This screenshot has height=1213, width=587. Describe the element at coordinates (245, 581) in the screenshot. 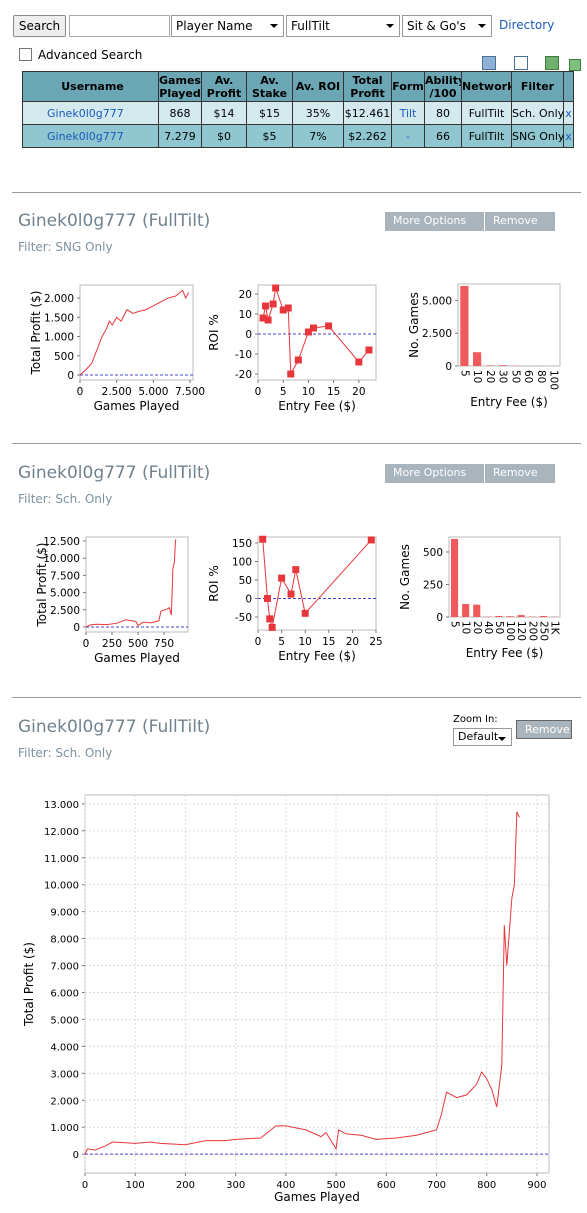

I see `y-tick-label: 50` at that location.